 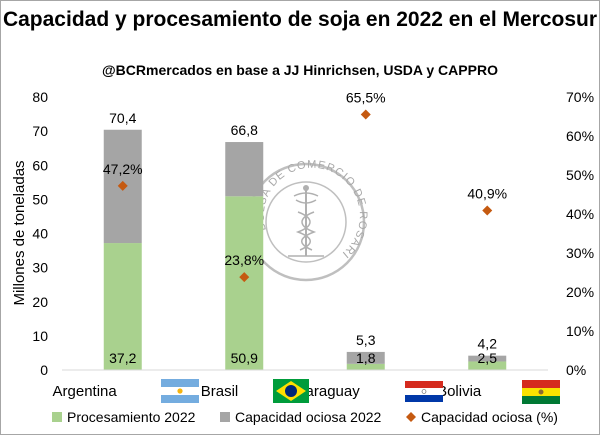 What do you see at coordinates (122, 358) in the screenshot?
I see `procesamiento-label: 37,2` at bounding box center [122, 358].